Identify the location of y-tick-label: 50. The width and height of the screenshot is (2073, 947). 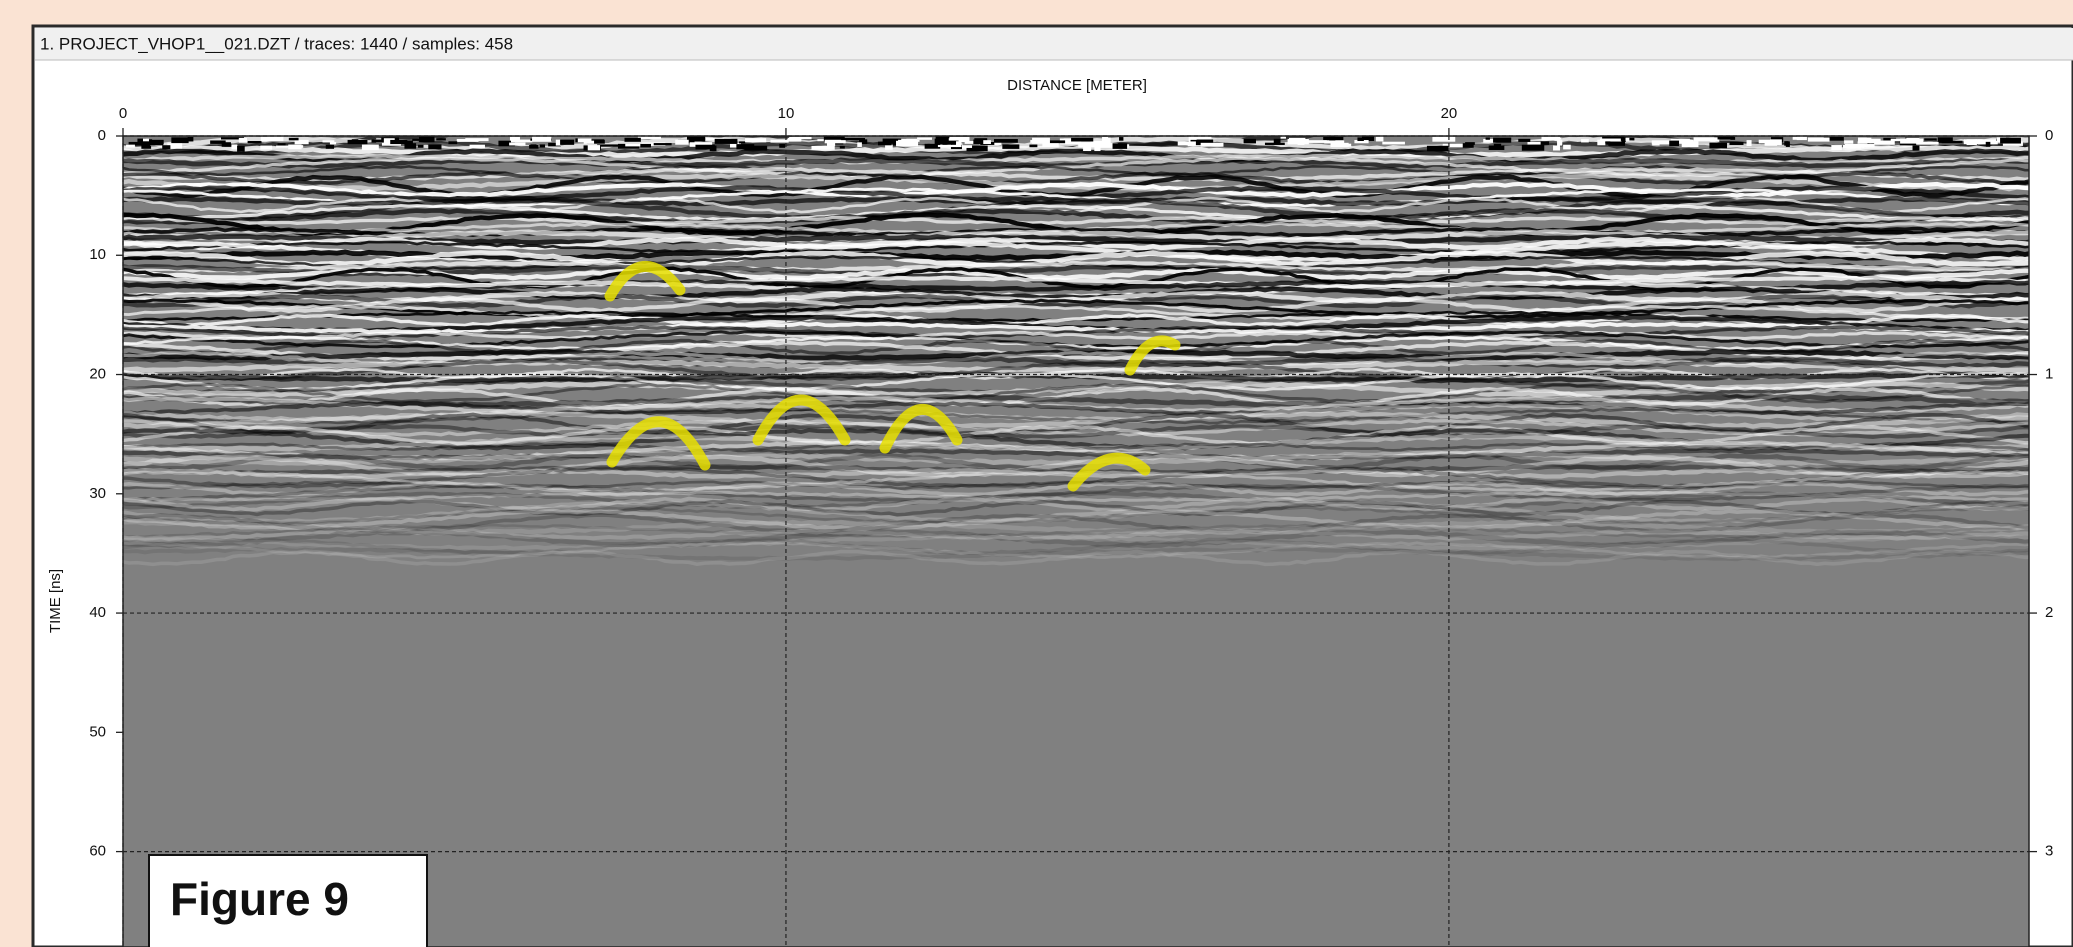
(97, 731).